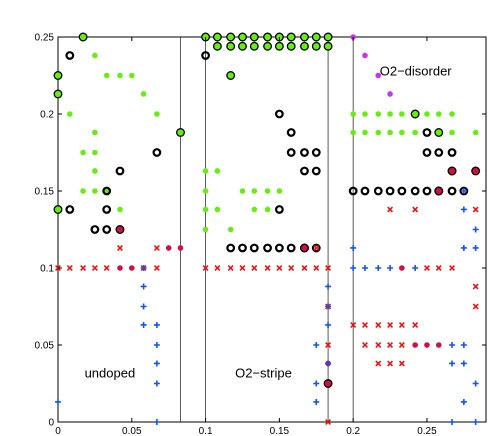 The height and width of the screenshot is (436, 491). What do you see at coordinates (45, 192) in the screenshot?
I see `y-tick-label: 0.15` at bounding box center [45, 192].